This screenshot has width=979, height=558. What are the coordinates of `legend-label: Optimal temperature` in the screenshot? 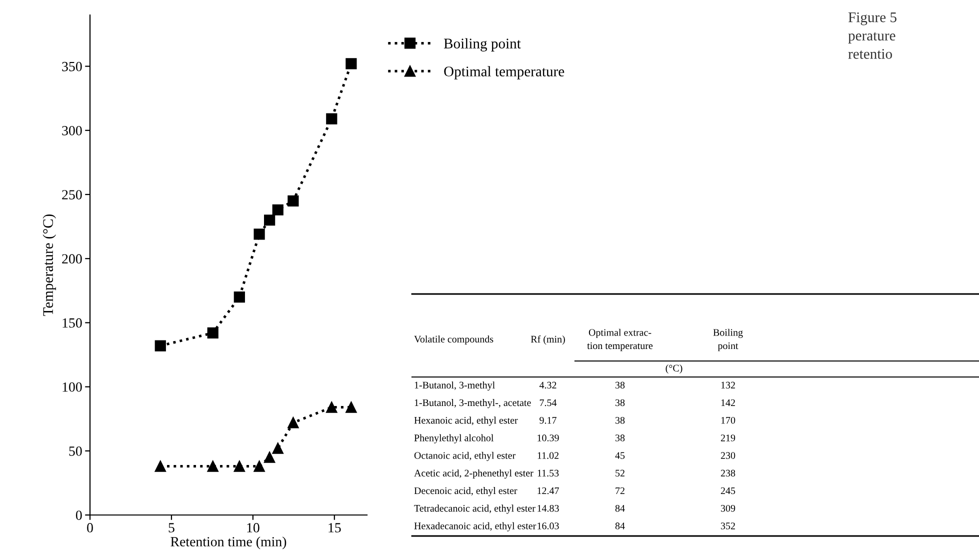 It's located at (504, 73).